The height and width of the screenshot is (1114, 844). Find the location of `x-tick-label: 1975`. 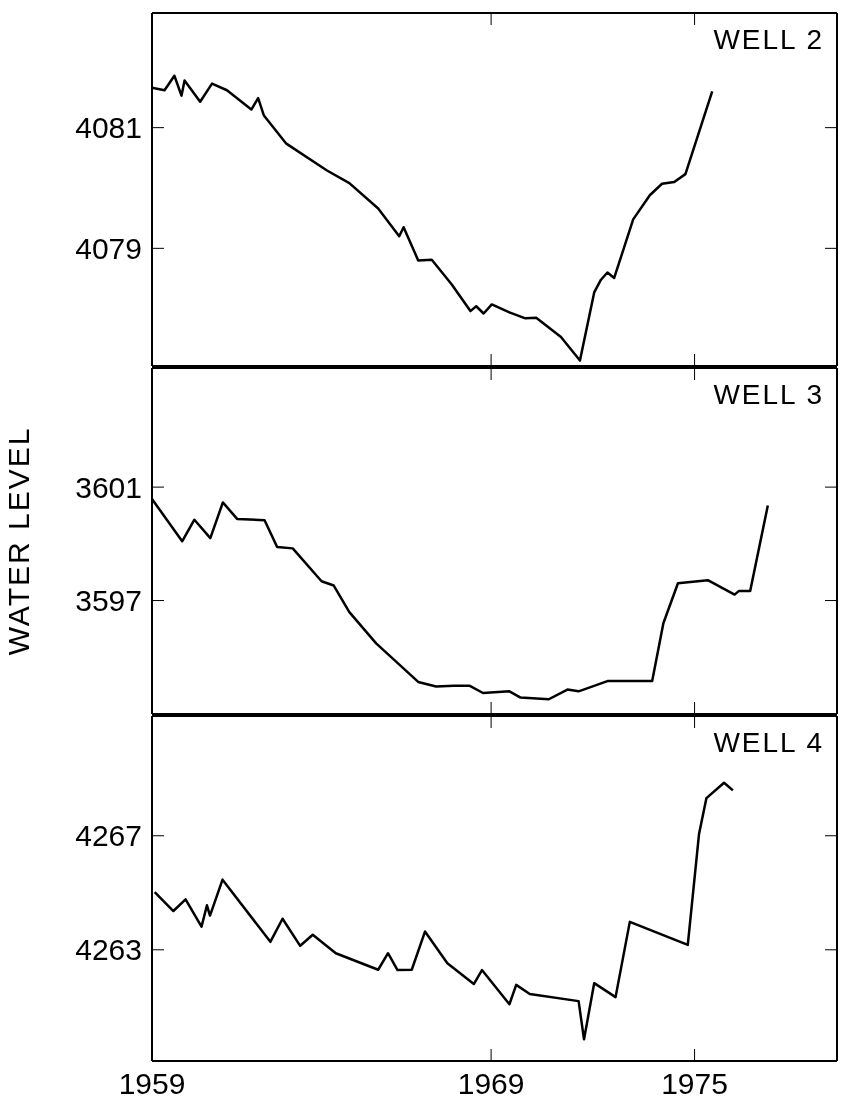

x-tick-label: 1975 is located at coordinates (694, 1084).